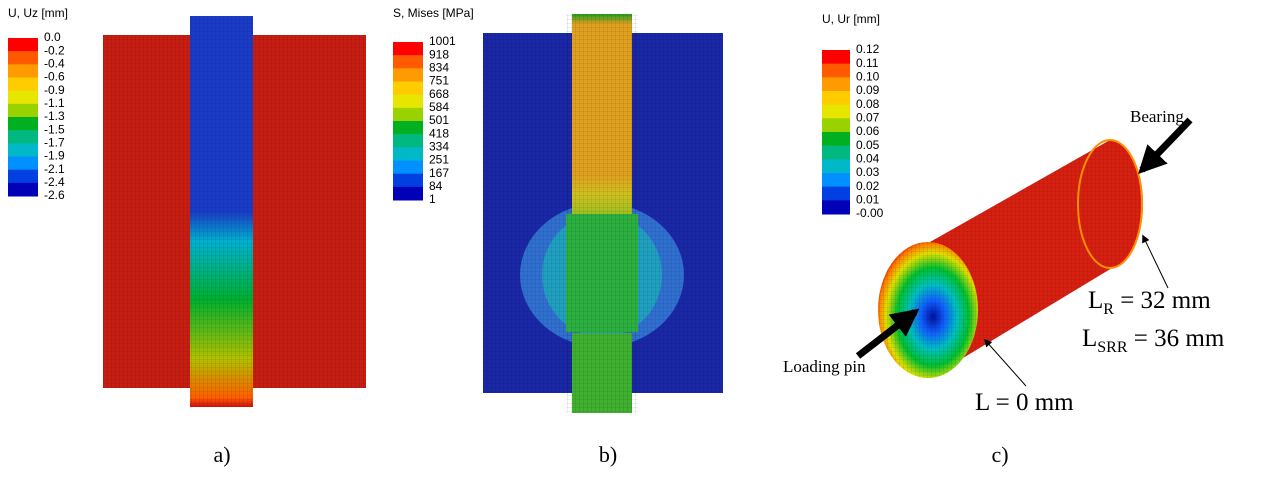 This screenshot has height=479, width=1271. What do you see at coordinates (868, 77) in the screenshot?
I see `legend-label: 0.10` at bounding box center [868, 77].